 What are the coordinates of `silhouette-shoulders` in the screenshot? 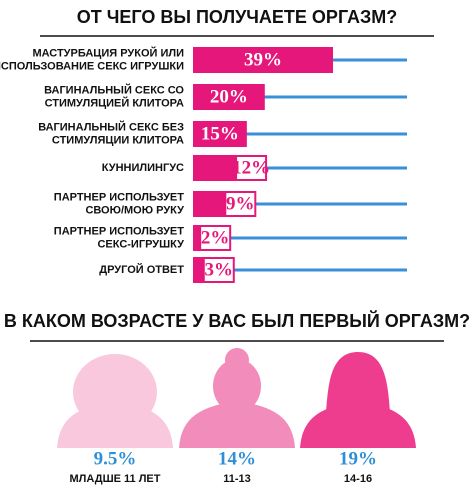 It's located at (237, 426).